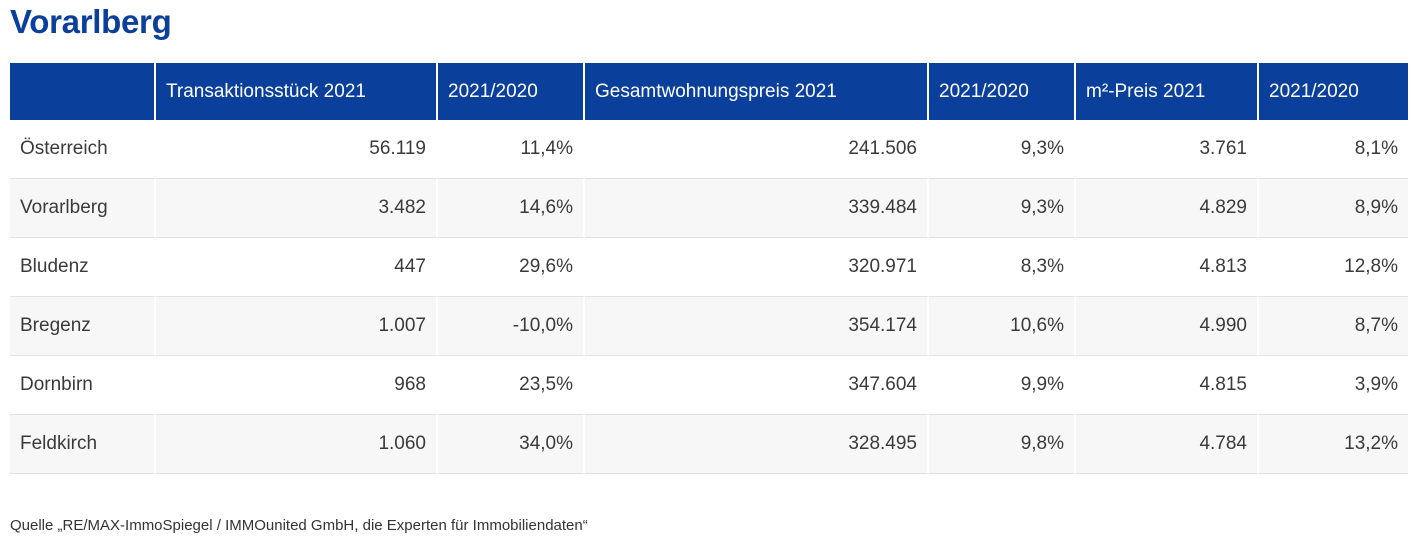 The height and width of the screenshot is (547, 1414). Describe the element at coordinates (297, 385) in the screenshot. I see `table-cell: 968` at that location.